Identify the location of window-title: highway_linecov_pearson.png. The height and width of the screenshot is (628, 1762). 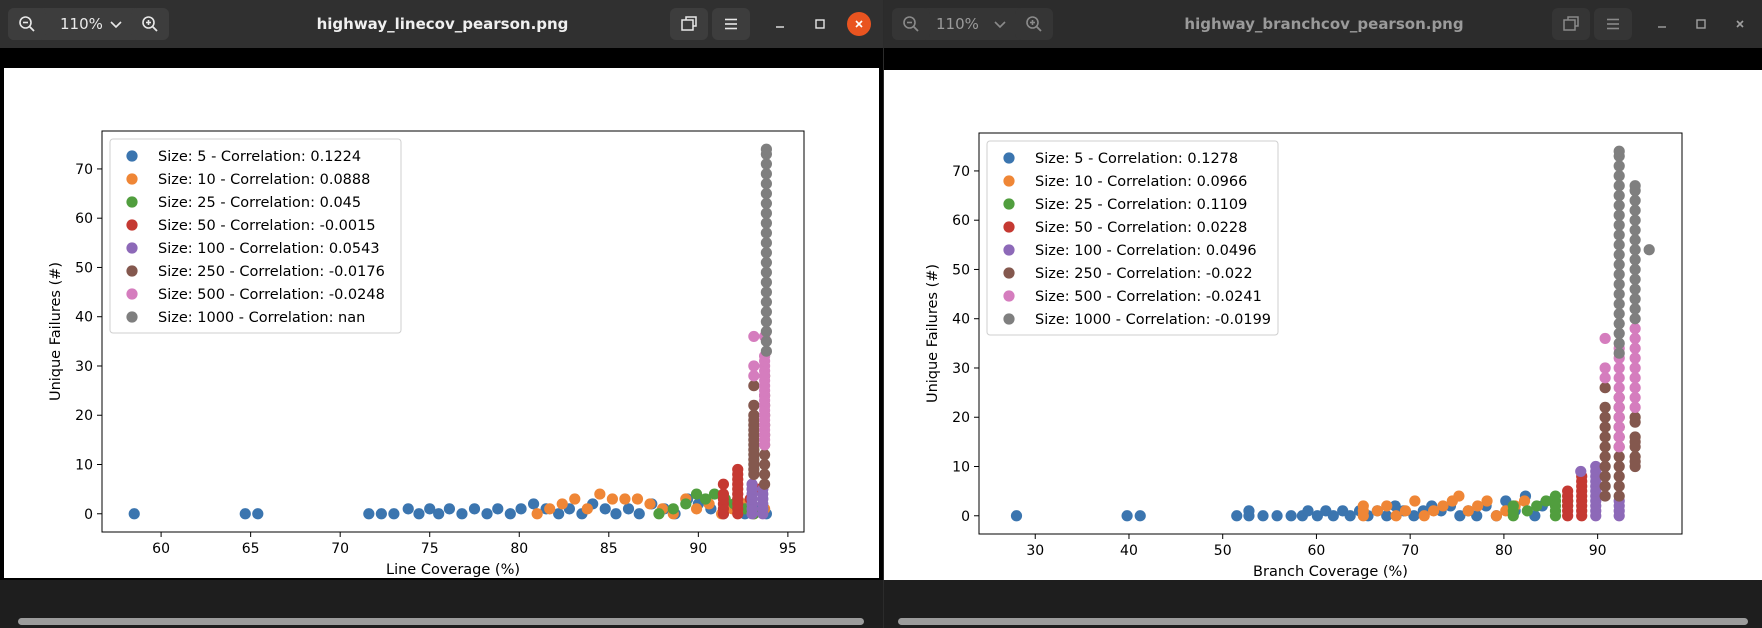
(442, 24).